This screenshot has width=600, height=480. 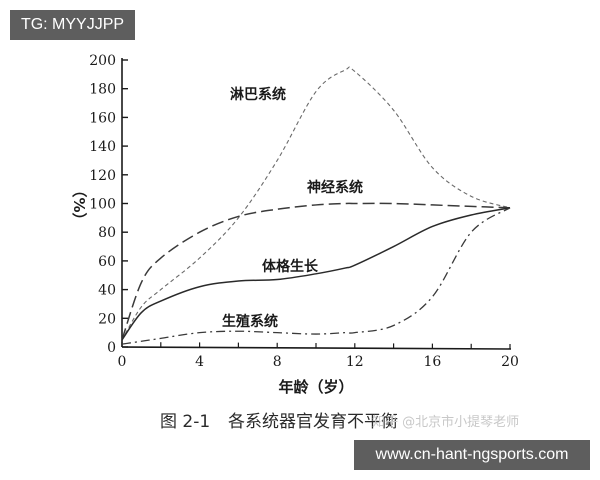 I want to click on y-tick-label: 180, so click(x=102, y=90).